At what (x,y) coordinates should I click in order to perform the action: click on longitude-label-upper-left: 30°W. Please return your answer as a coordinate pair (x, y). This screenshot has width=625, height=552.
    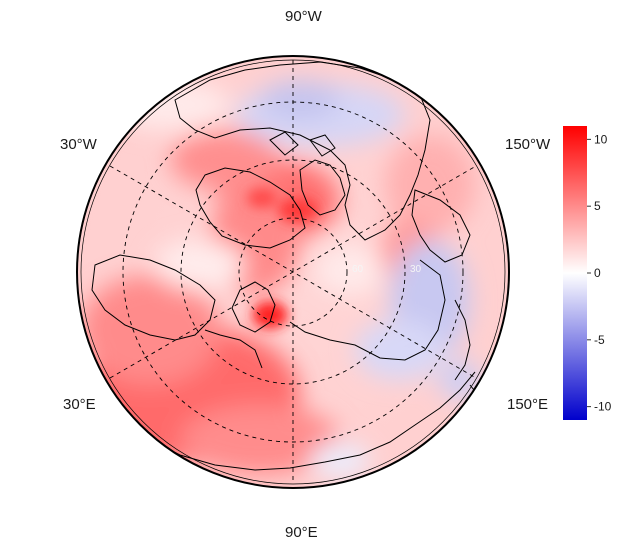
    Looking at the image, I should click on (78, 144).